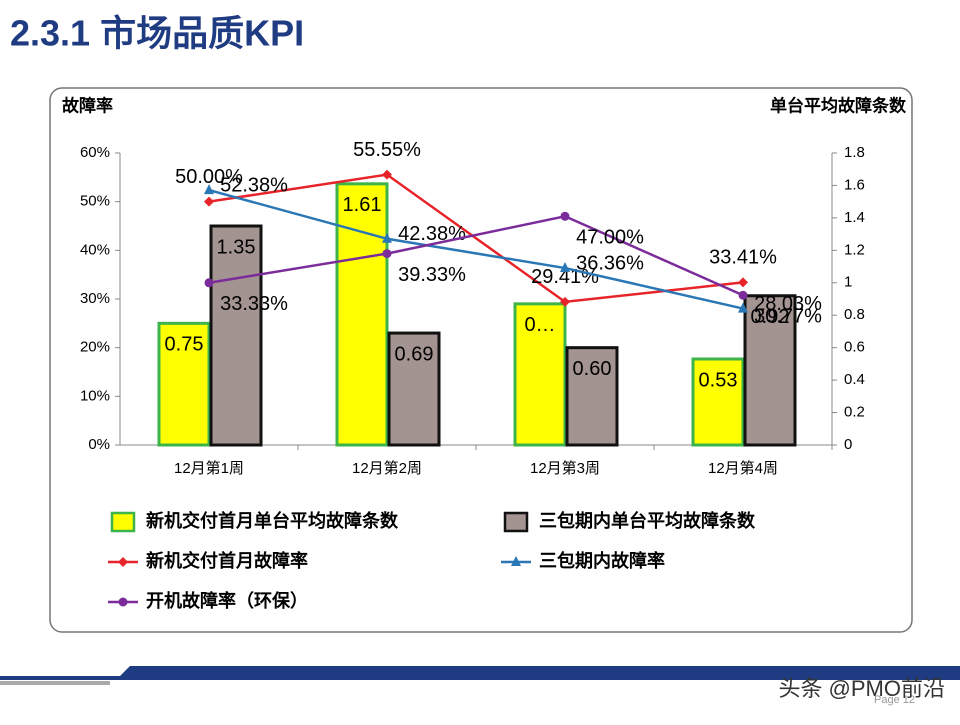  Describe the element at coordinates (854, 314) in the screenshot. I see `y2-tick-label: 0.8` at that location.